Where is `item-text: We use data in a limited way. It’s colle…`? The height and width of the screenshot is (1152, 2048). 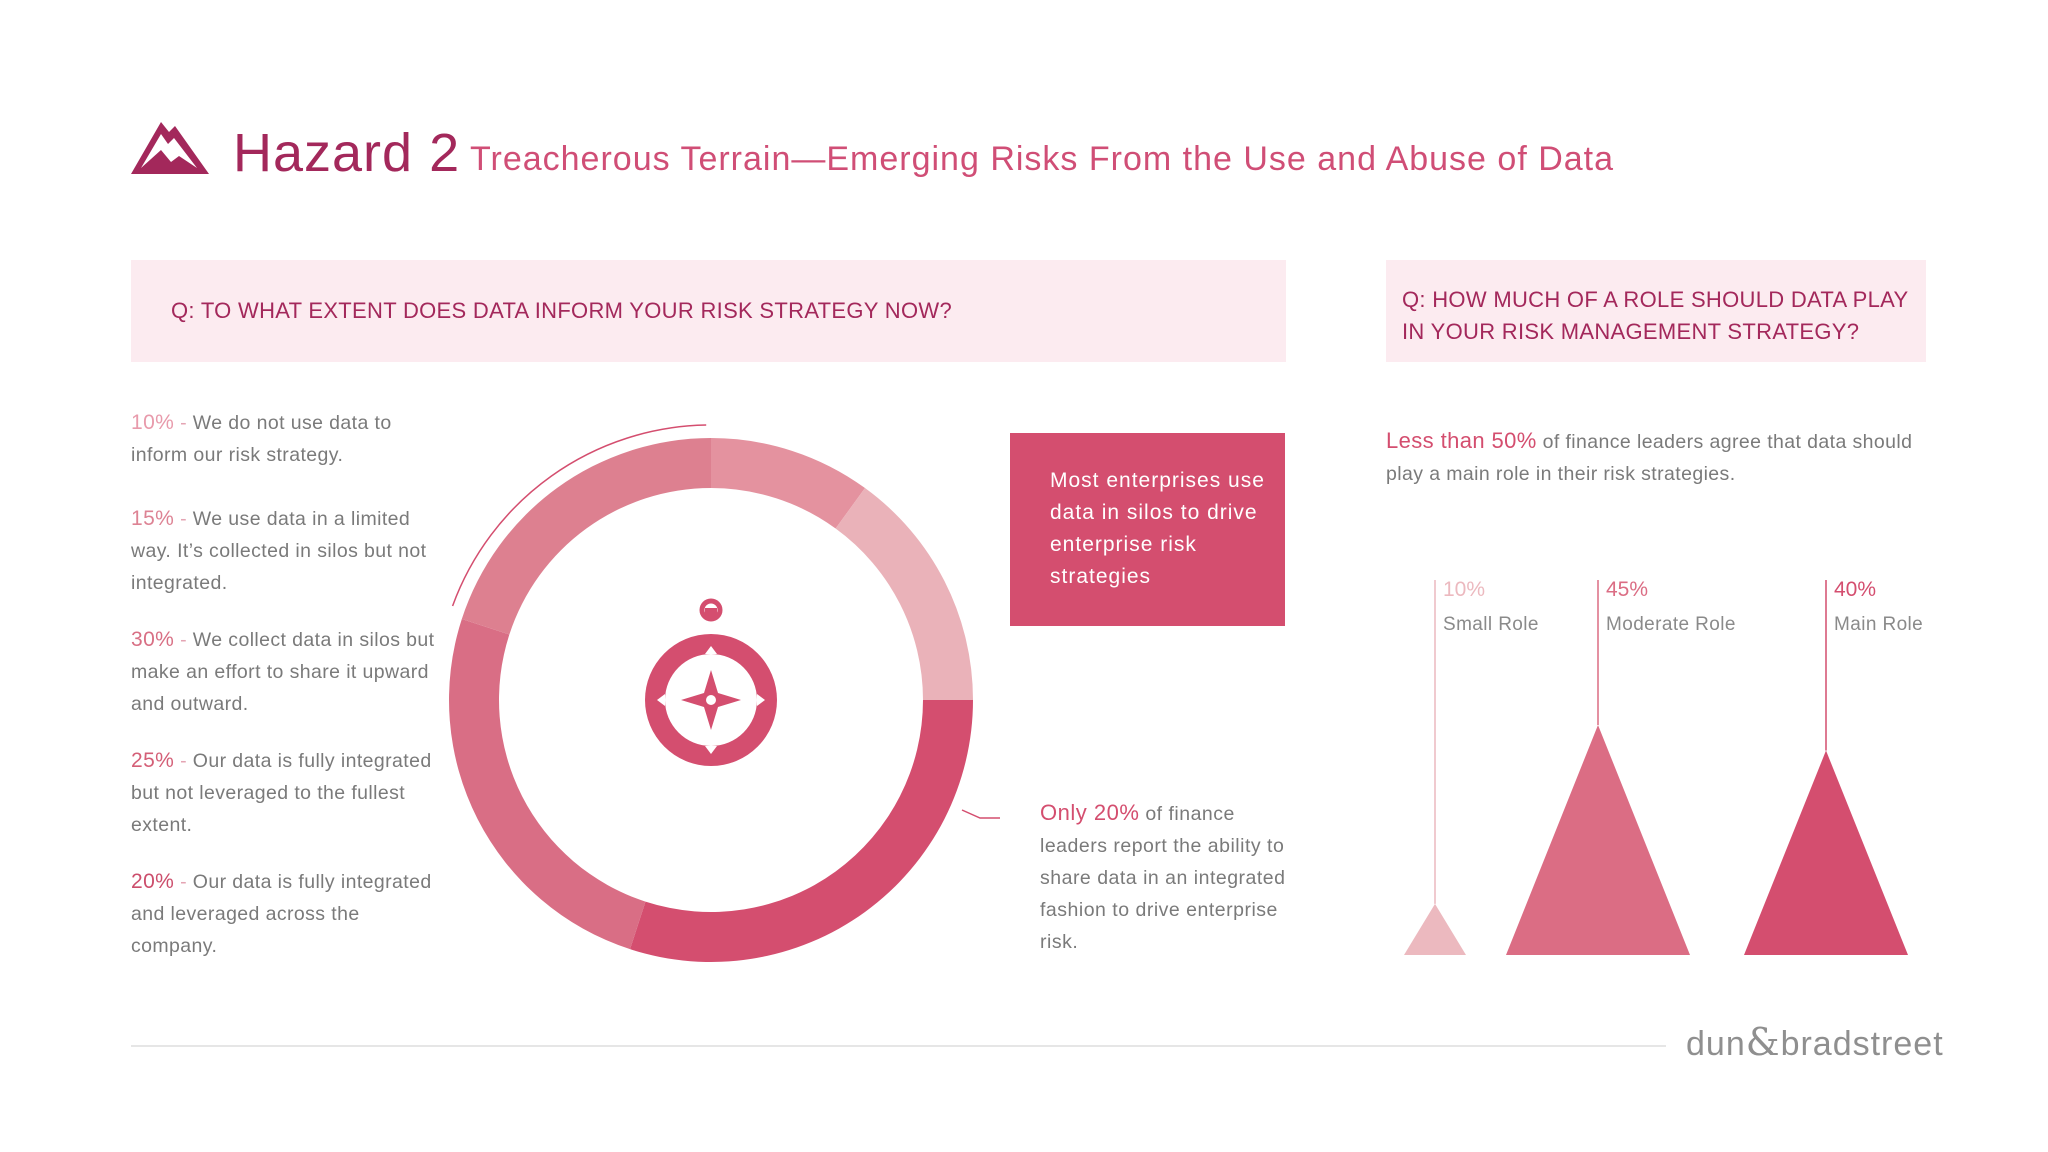
item-text: We use data in a limited way. It’s colle… is located at coordinates (279, 551).